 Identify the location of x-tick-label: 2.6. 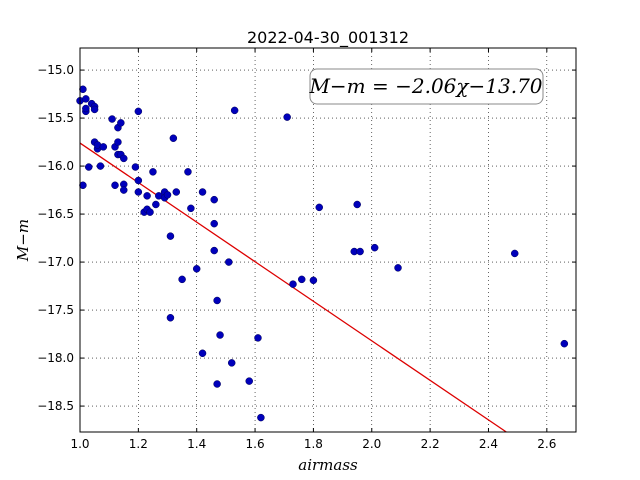
(546, 444).